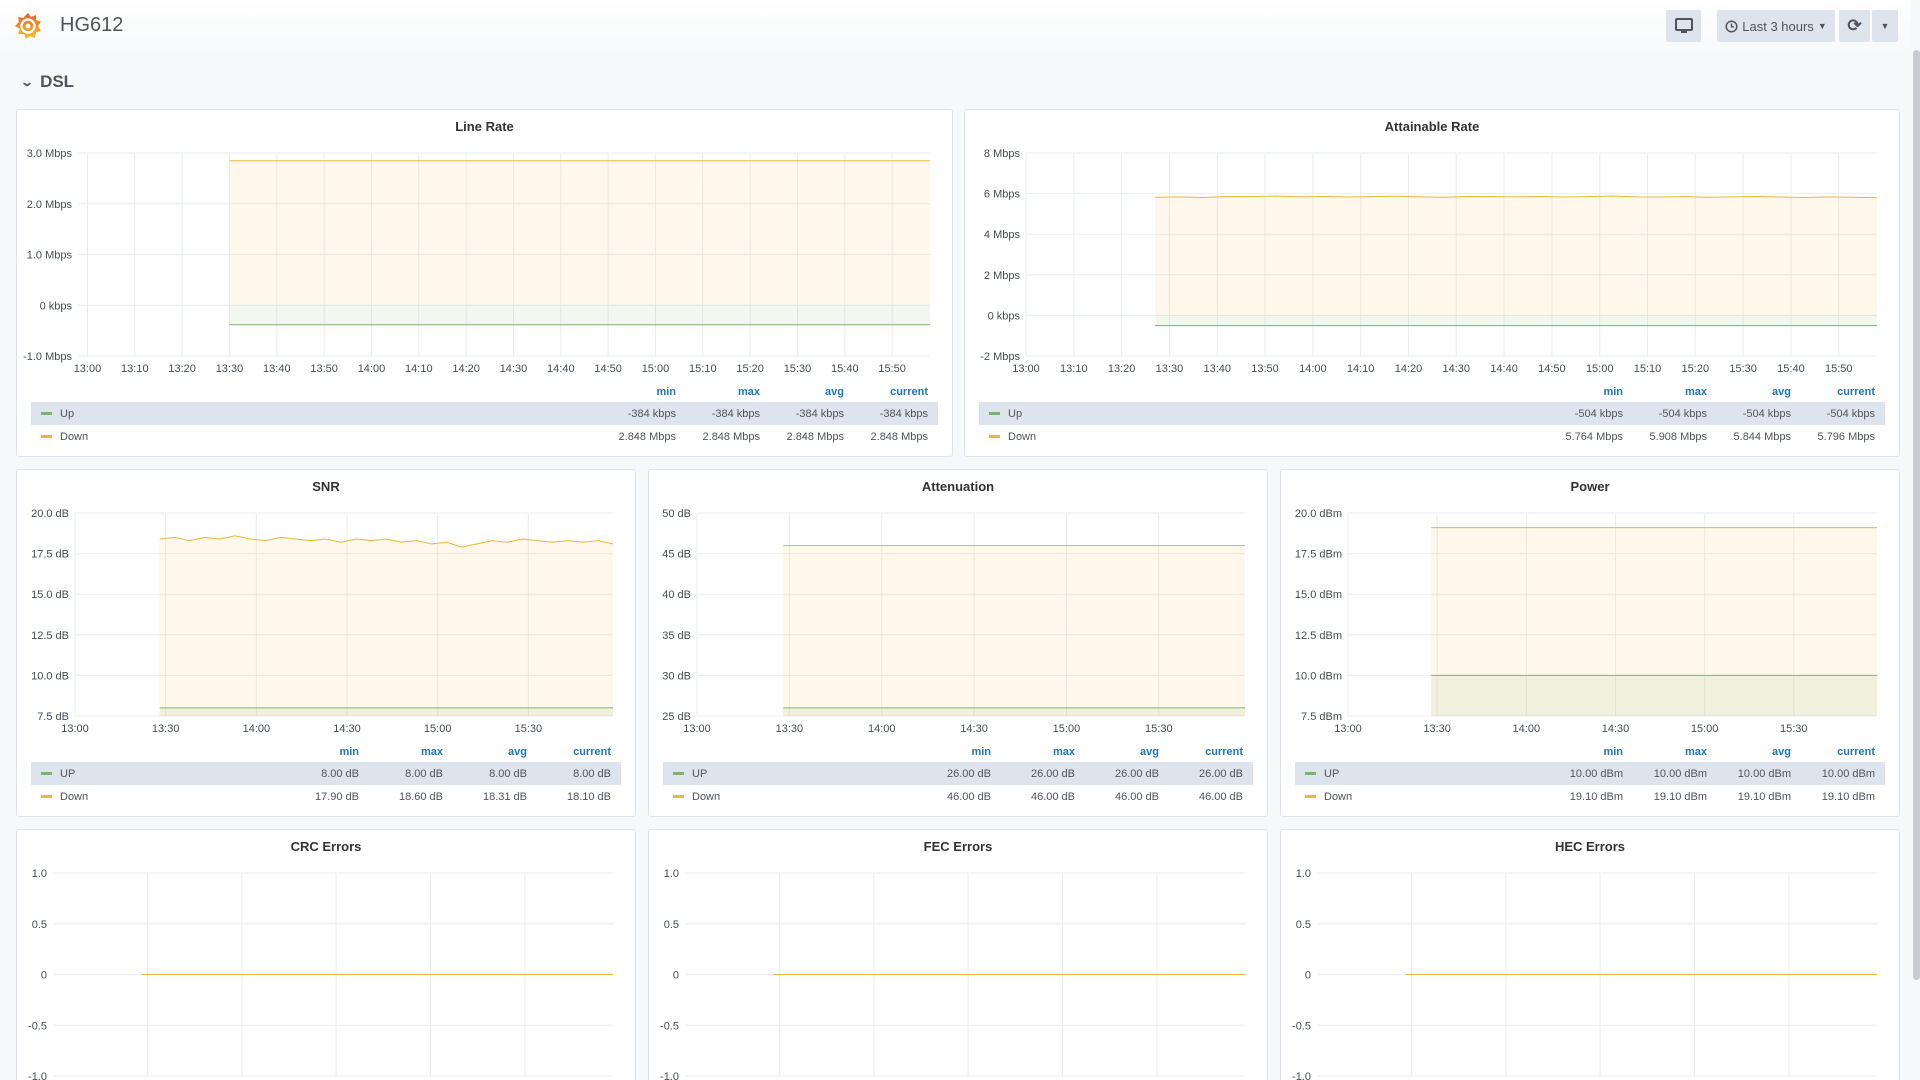  Describe the element at coordinates (484, 126) in the screenshot. I see `panel-title: Line Rate` at that location.